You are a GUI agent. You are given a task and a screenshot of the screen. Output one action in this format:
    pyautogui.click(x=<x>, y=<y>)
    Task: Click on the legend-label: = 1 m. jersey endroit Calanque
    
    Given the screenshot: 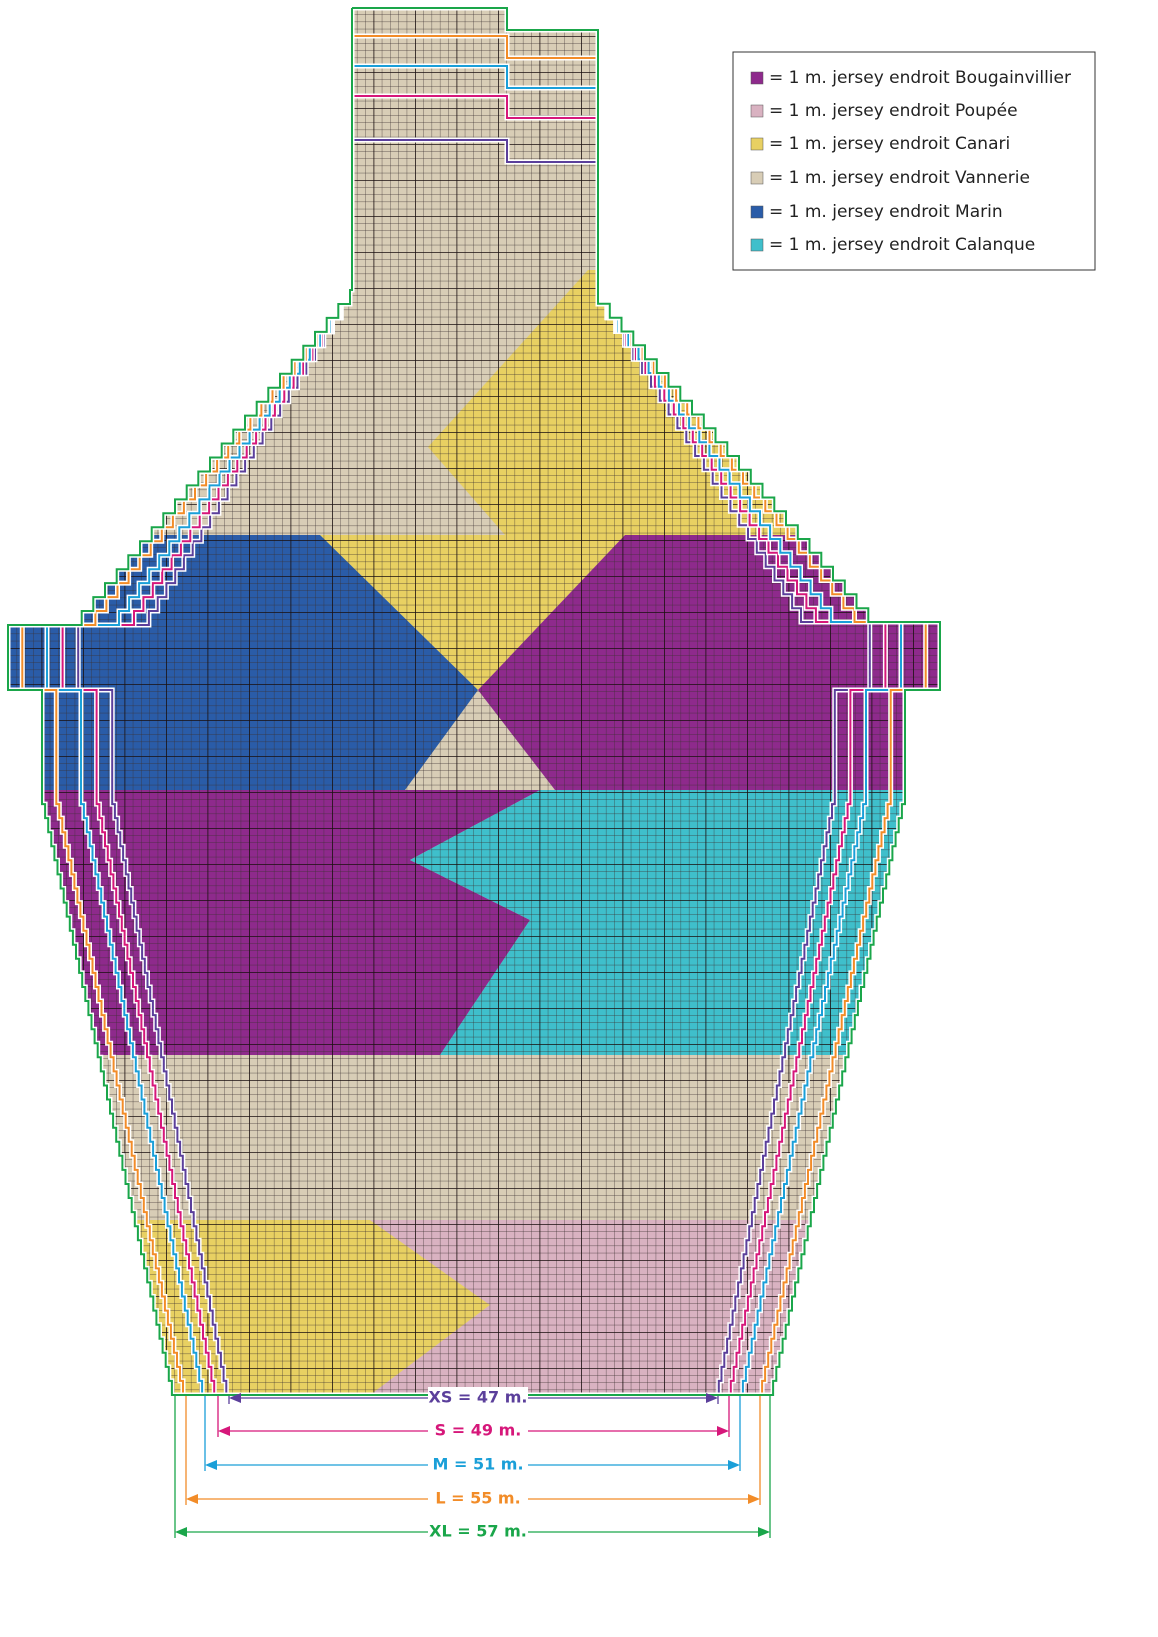 What is the action you would take?
    pyautogui.click(x=902, y=245)
    